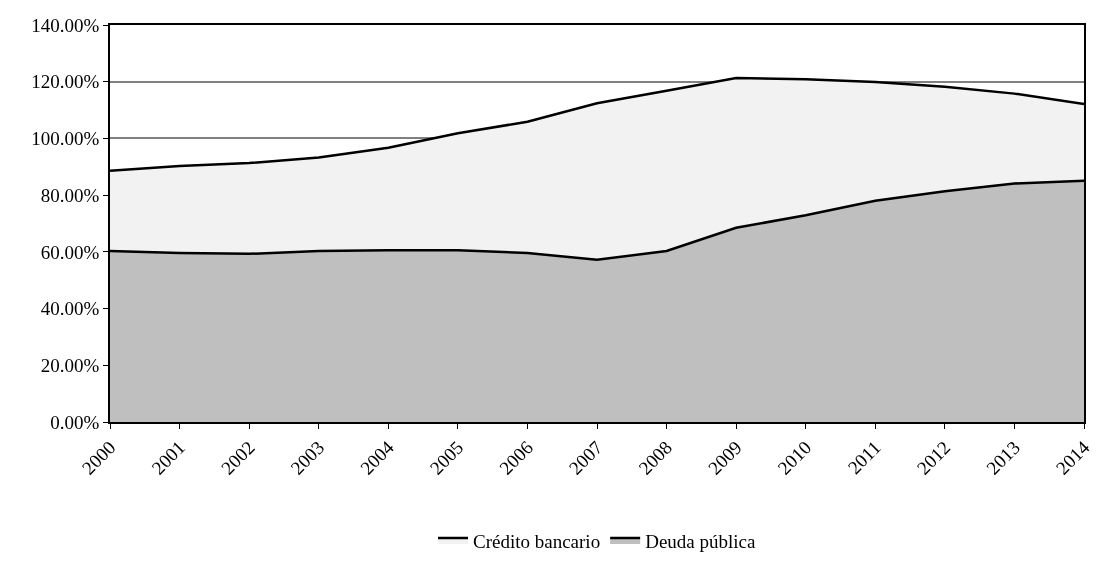  I want to click on y-tick-label: 80.00%, so click(70, 195).